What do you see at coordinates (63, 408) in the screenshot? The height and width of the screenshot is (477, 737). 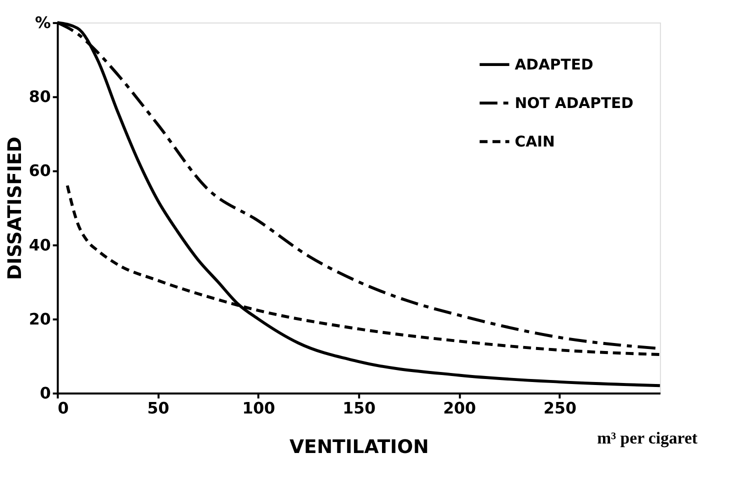 I see `x-tick-label: 0` at bounding box center [63, 408].